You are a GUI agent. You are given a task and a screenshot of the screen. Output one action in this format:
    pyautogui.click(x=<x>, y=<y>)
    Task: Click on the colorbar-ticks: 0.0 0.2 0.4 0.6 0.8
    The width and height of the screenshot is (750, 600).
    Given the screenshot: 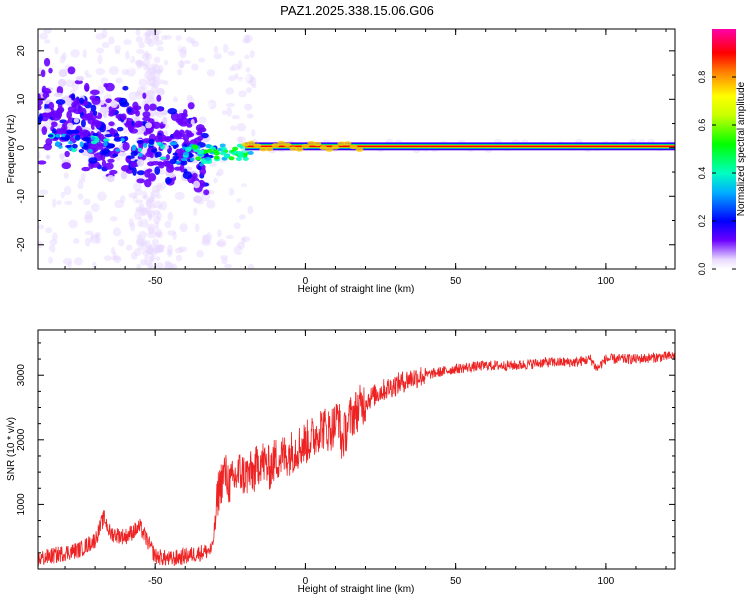 What is the action you would take?
    pyautogui.click(x=716, y=173)
    